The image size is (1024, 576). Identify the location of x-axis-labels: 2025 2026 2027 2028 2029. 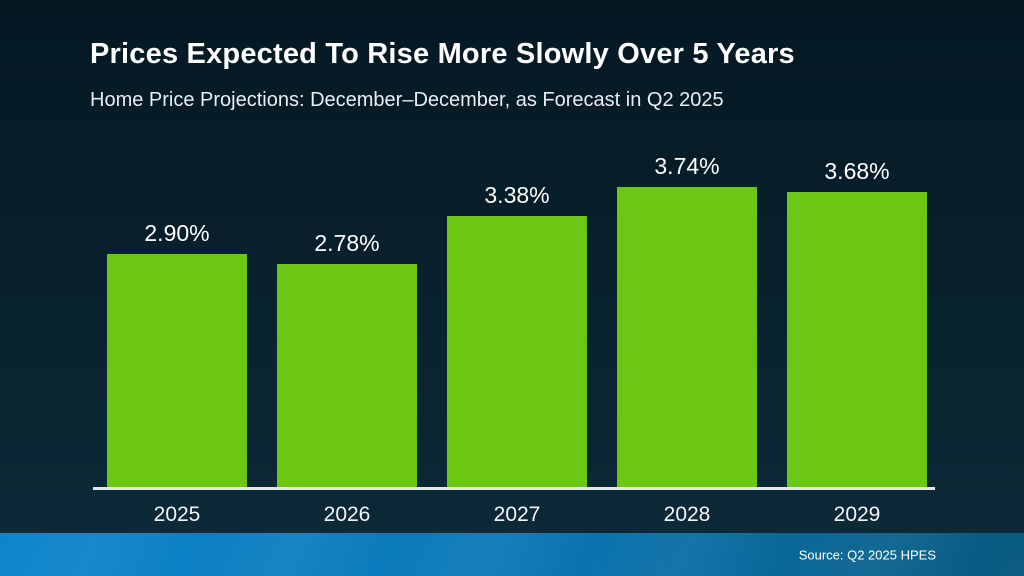
(514, 515).